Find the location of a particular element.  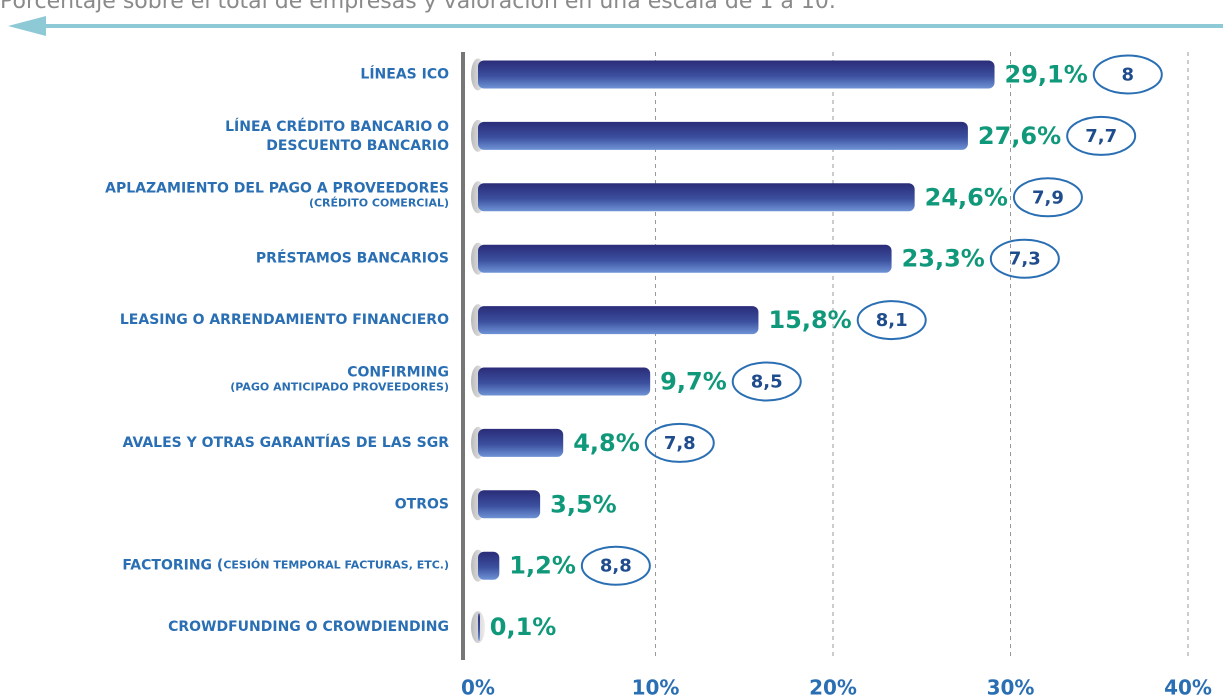

value-label: 15,8% is located at coordinates (809, 320).